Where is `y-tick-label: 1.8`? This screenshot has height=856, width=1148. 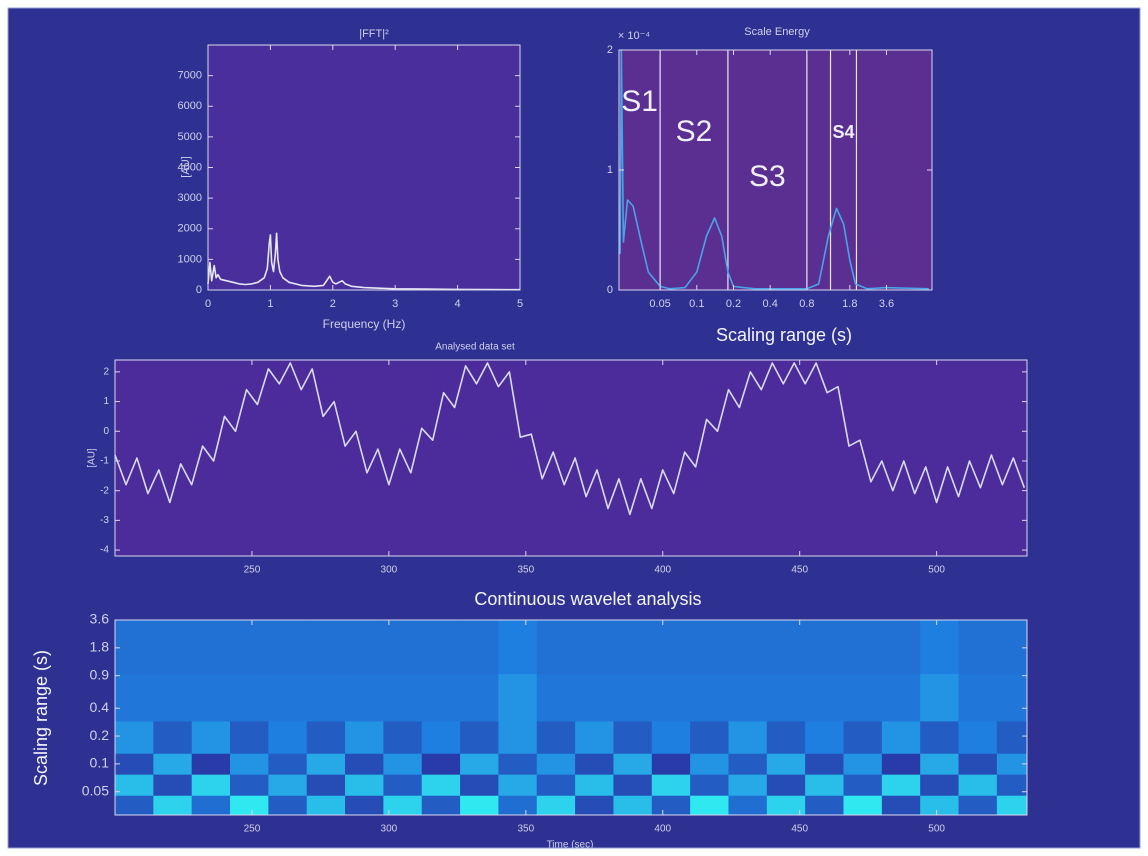 y-tick-label: 1.8 is located at coordinates (100, 647).